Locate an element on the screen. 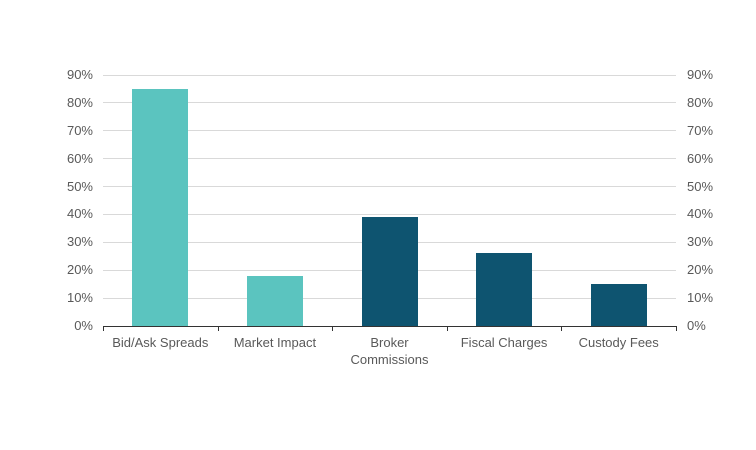 The height and width of the screenshot is (450, 756). y-axis-tick-label-right: 50% is located at coordinates (700, 186).